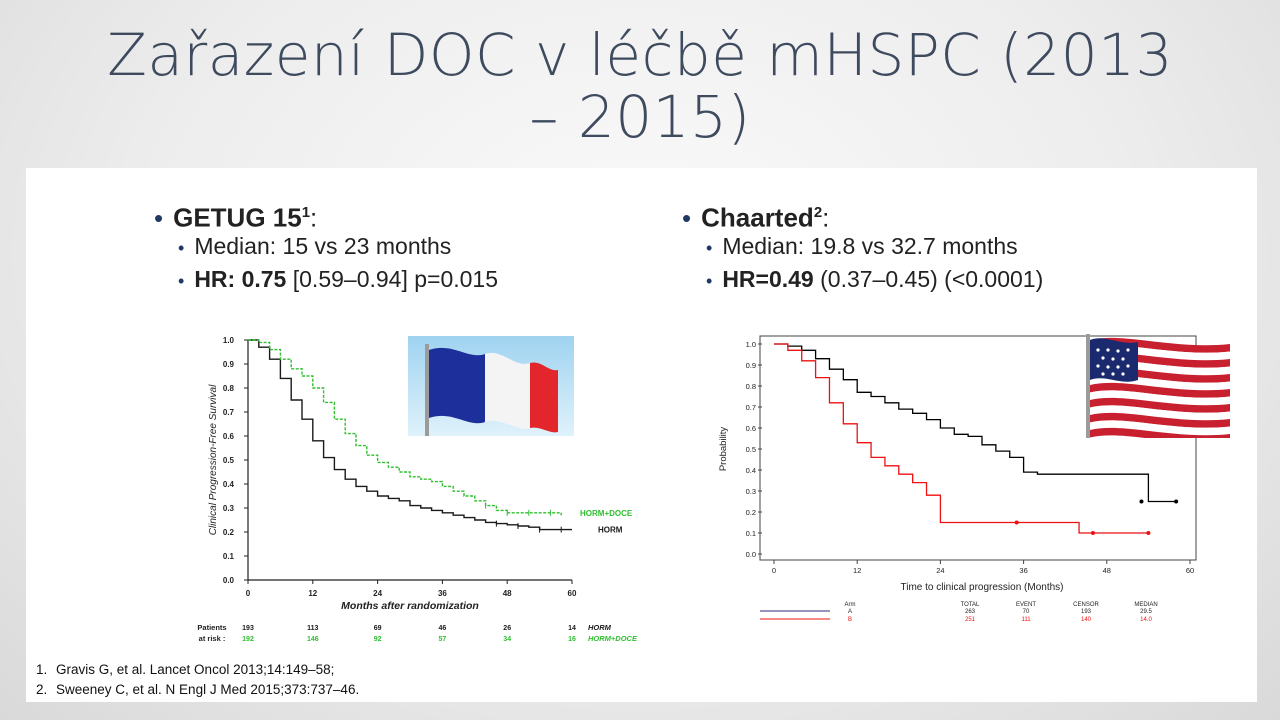 The image size is (1280, 720). I want to click on chaarted-y-tick-label: 0.1, so click(751, 533).